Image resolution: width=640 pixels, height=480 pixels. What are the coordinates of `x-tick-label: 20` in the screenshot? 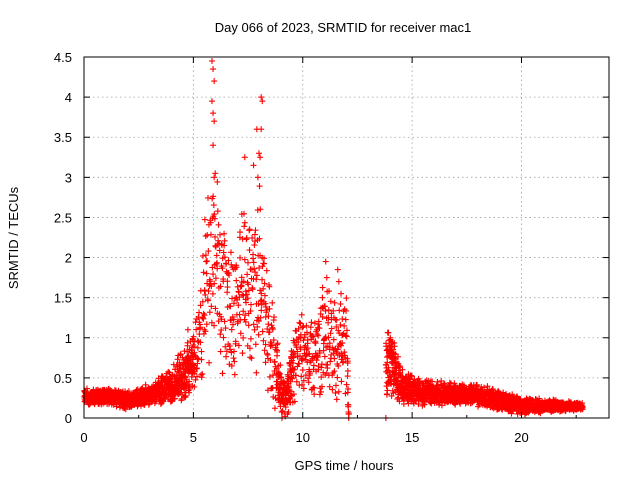 It's located at (521, 437).